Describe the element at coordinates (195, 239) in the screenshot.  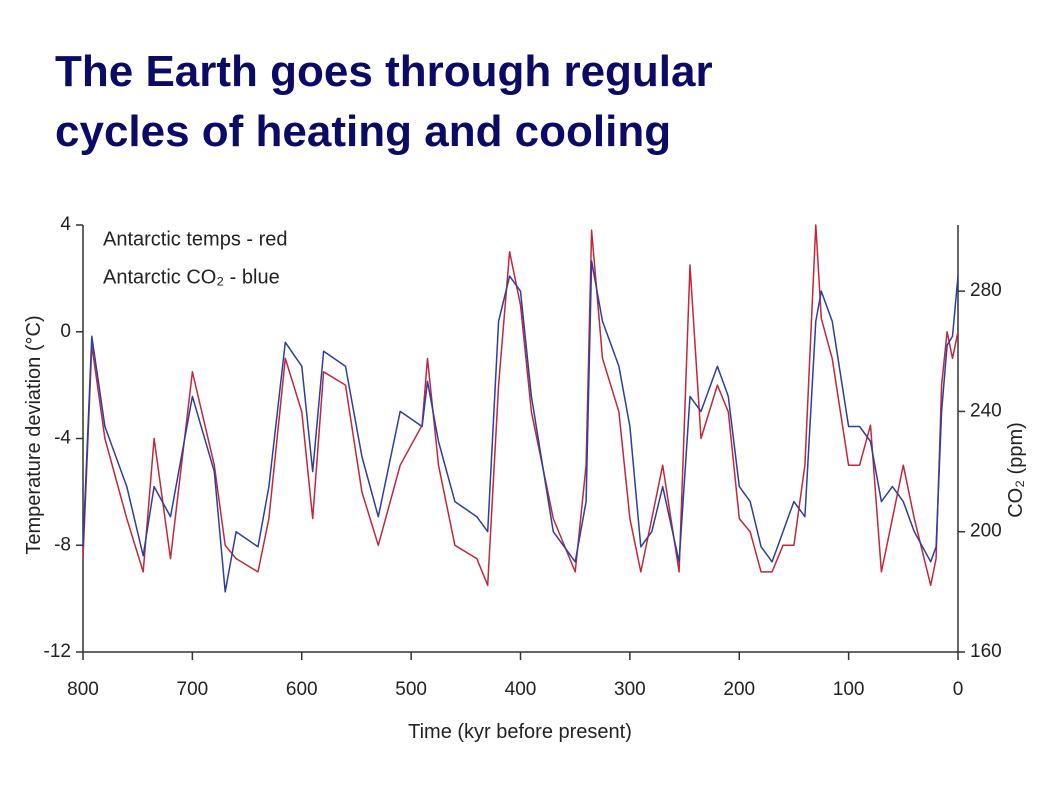
I see `legend-entry: Antarctic temps - red` at that location.